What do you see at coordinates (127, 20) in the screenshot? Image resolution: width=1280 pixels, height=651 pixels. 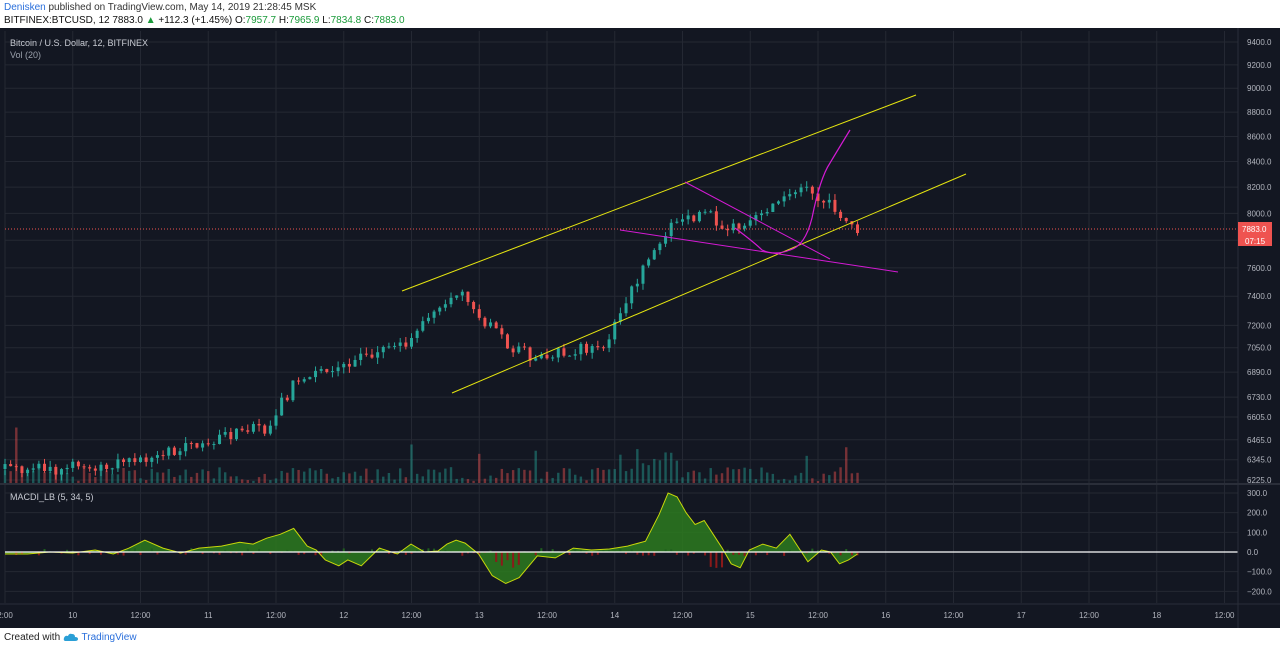 I see `last-price: 7883.0` at bounding box center [127, 20].